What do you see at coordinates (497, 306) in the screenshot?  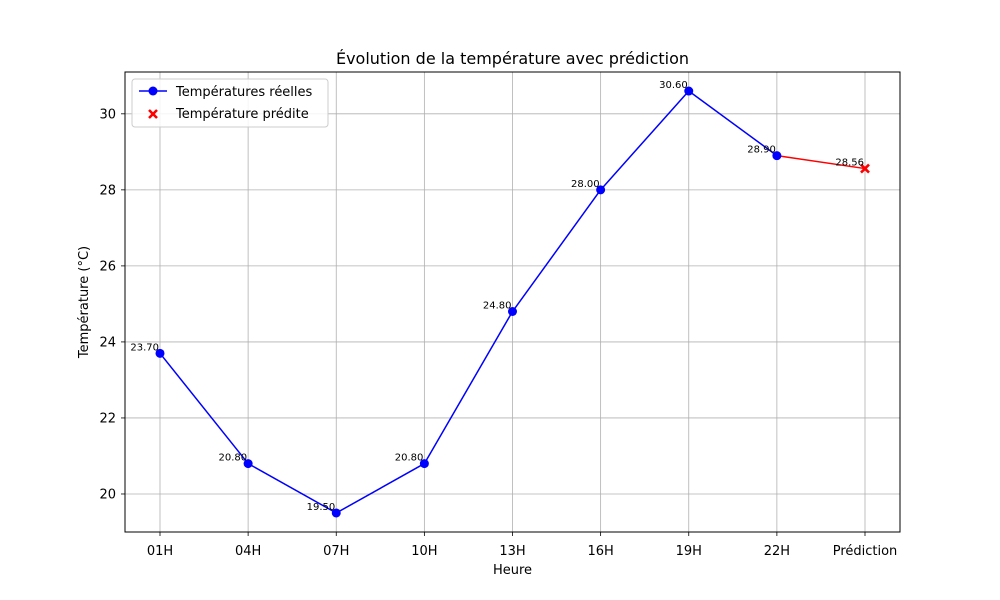 I see `data-label-actual: 24.80` at bounding box center [497, 306].